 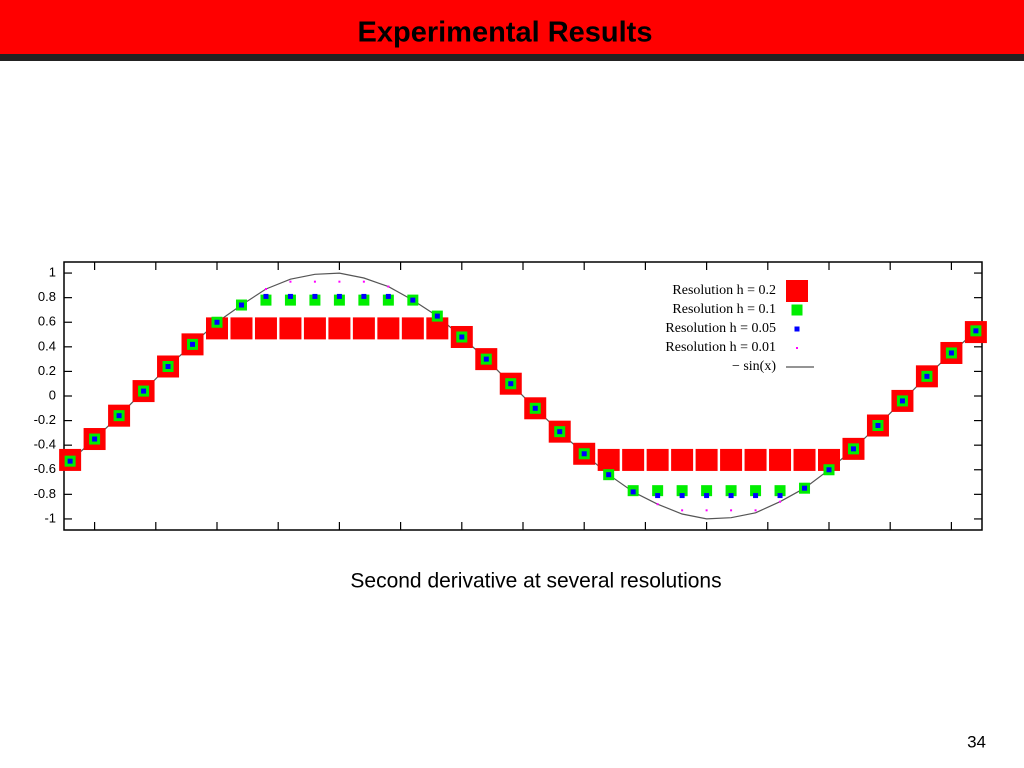 What do you see at coordinates (52, 272) in the screenshot?
I see `y-tick-label: 1` at bounding box center [52, 272].